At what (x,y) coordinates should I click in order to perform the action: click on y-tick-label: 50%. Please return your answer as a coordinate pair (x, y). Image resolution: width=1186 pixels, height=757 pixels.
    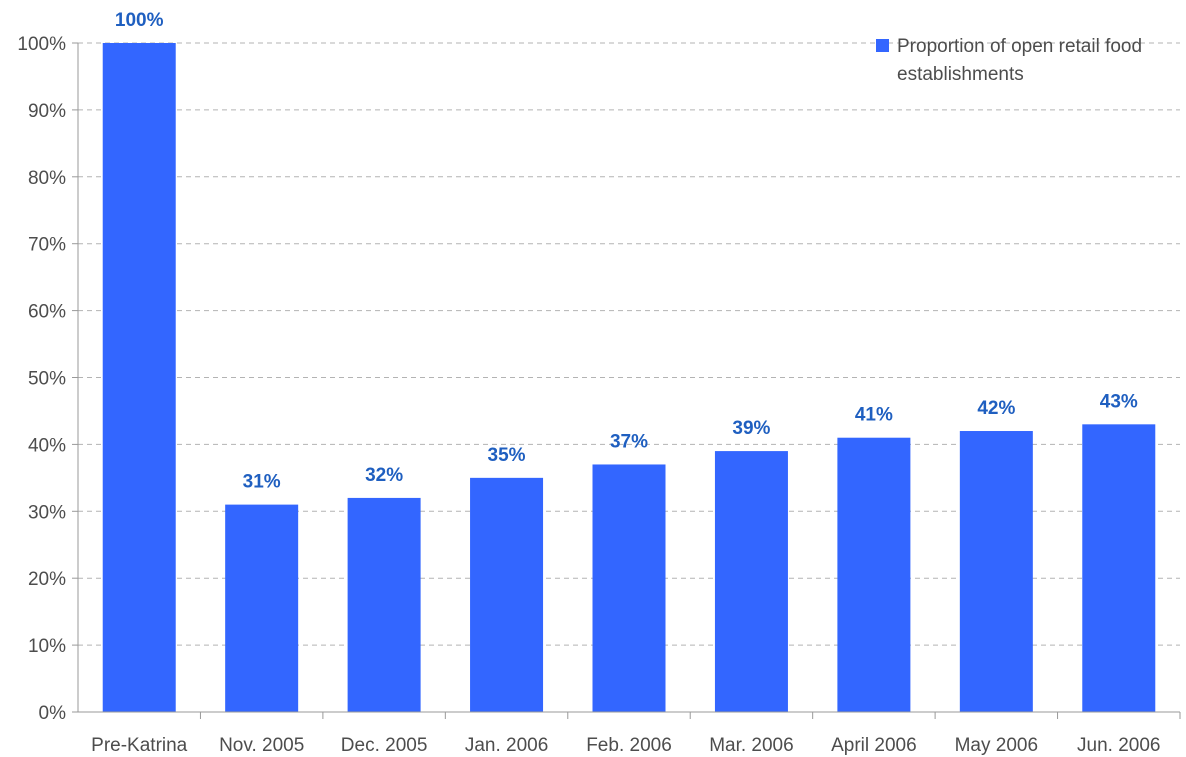
    Looking at the image, I should click on (47, 379).